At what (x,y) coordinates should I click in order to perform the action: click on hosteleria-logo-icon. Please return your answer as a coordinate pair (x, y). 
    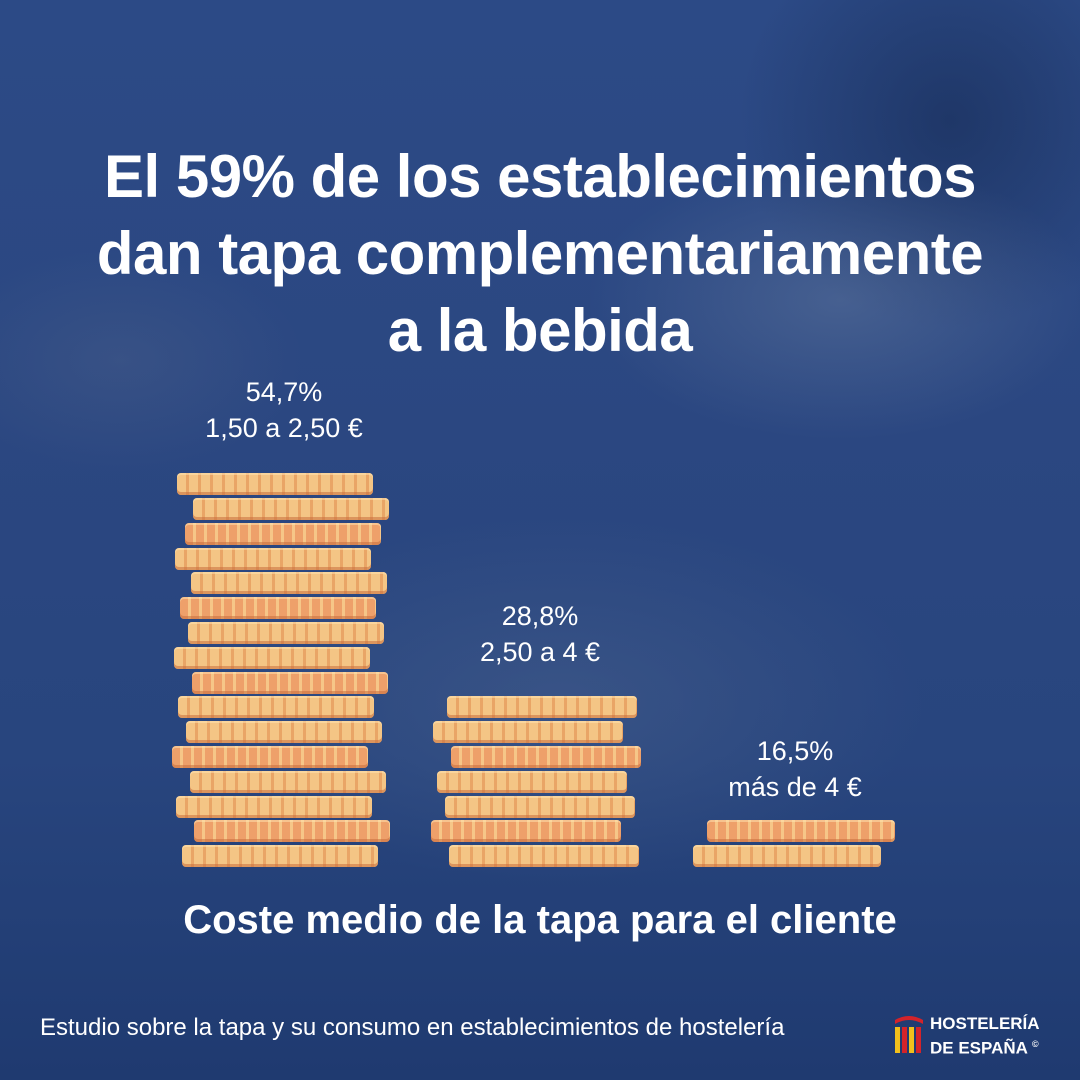
    Looking at the image, I should click on (909, 1034).